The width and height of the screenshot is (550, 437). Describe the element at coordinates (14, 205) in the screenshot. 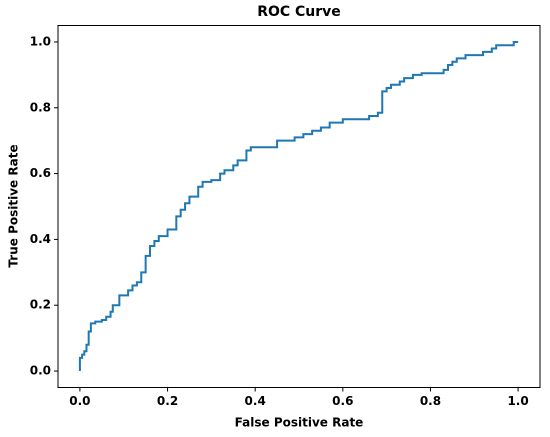

I see `y-axis-label: True Positive Rate` at that location.